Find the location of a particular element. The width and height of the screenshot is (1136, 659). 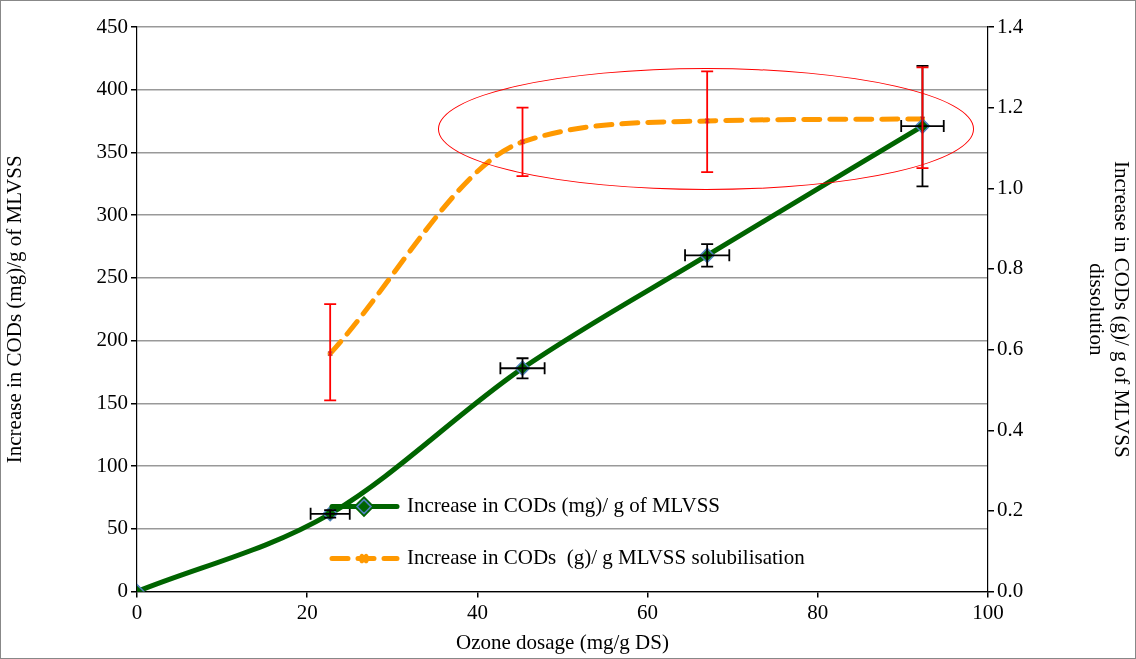

x-axis-title: Ozone dosage (mg/g DS) is located at coordinates (562, 641).